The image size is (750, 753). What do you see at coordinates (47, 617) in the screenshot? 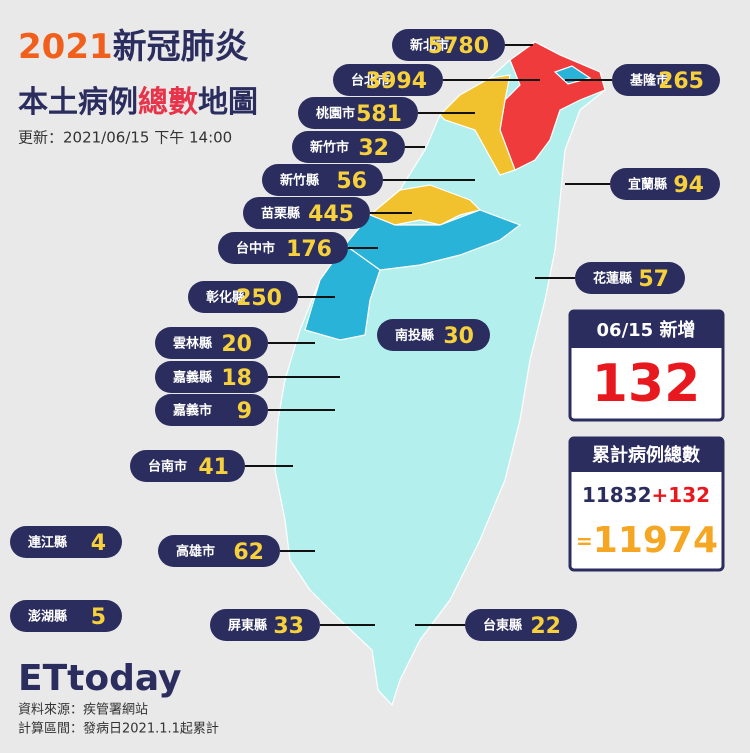
I see `region-name: 澎湖縣` at bounding box center [47, 617].